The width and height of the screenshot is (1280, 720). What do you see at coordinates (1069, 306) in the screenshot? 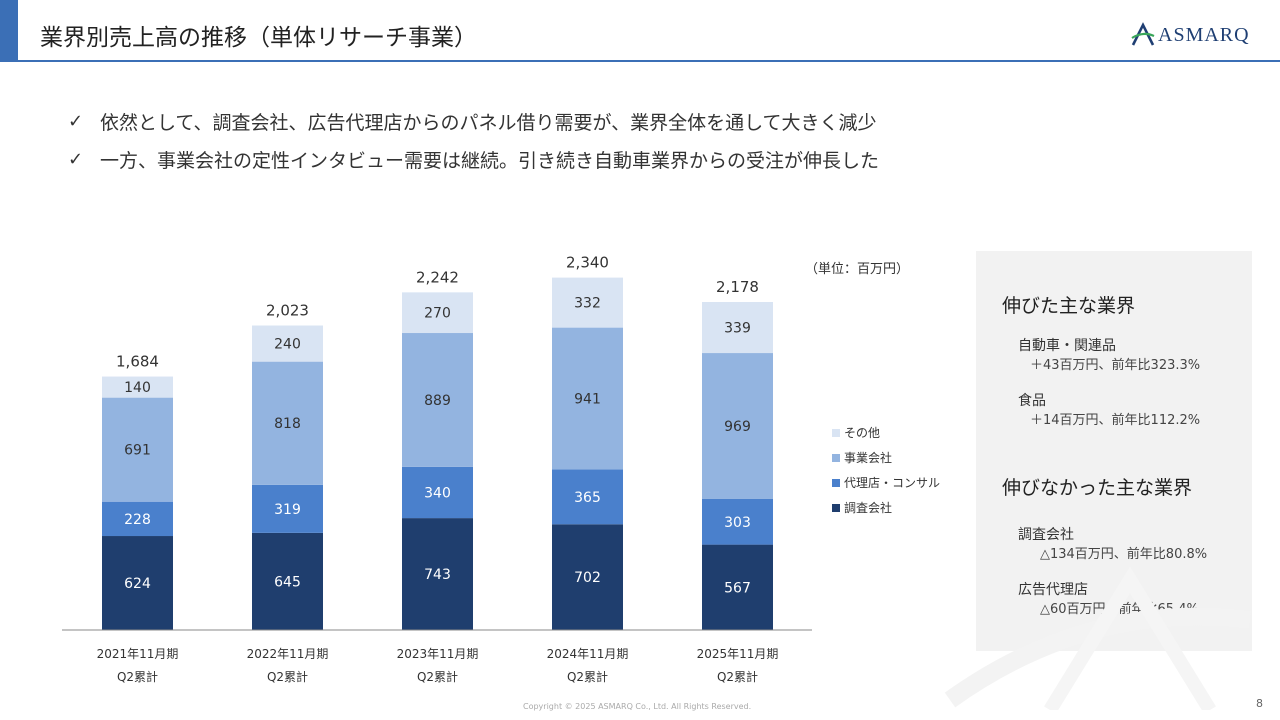
I see `grew-heading: 伸びた主な業界` at bounding box center [1069, 306].